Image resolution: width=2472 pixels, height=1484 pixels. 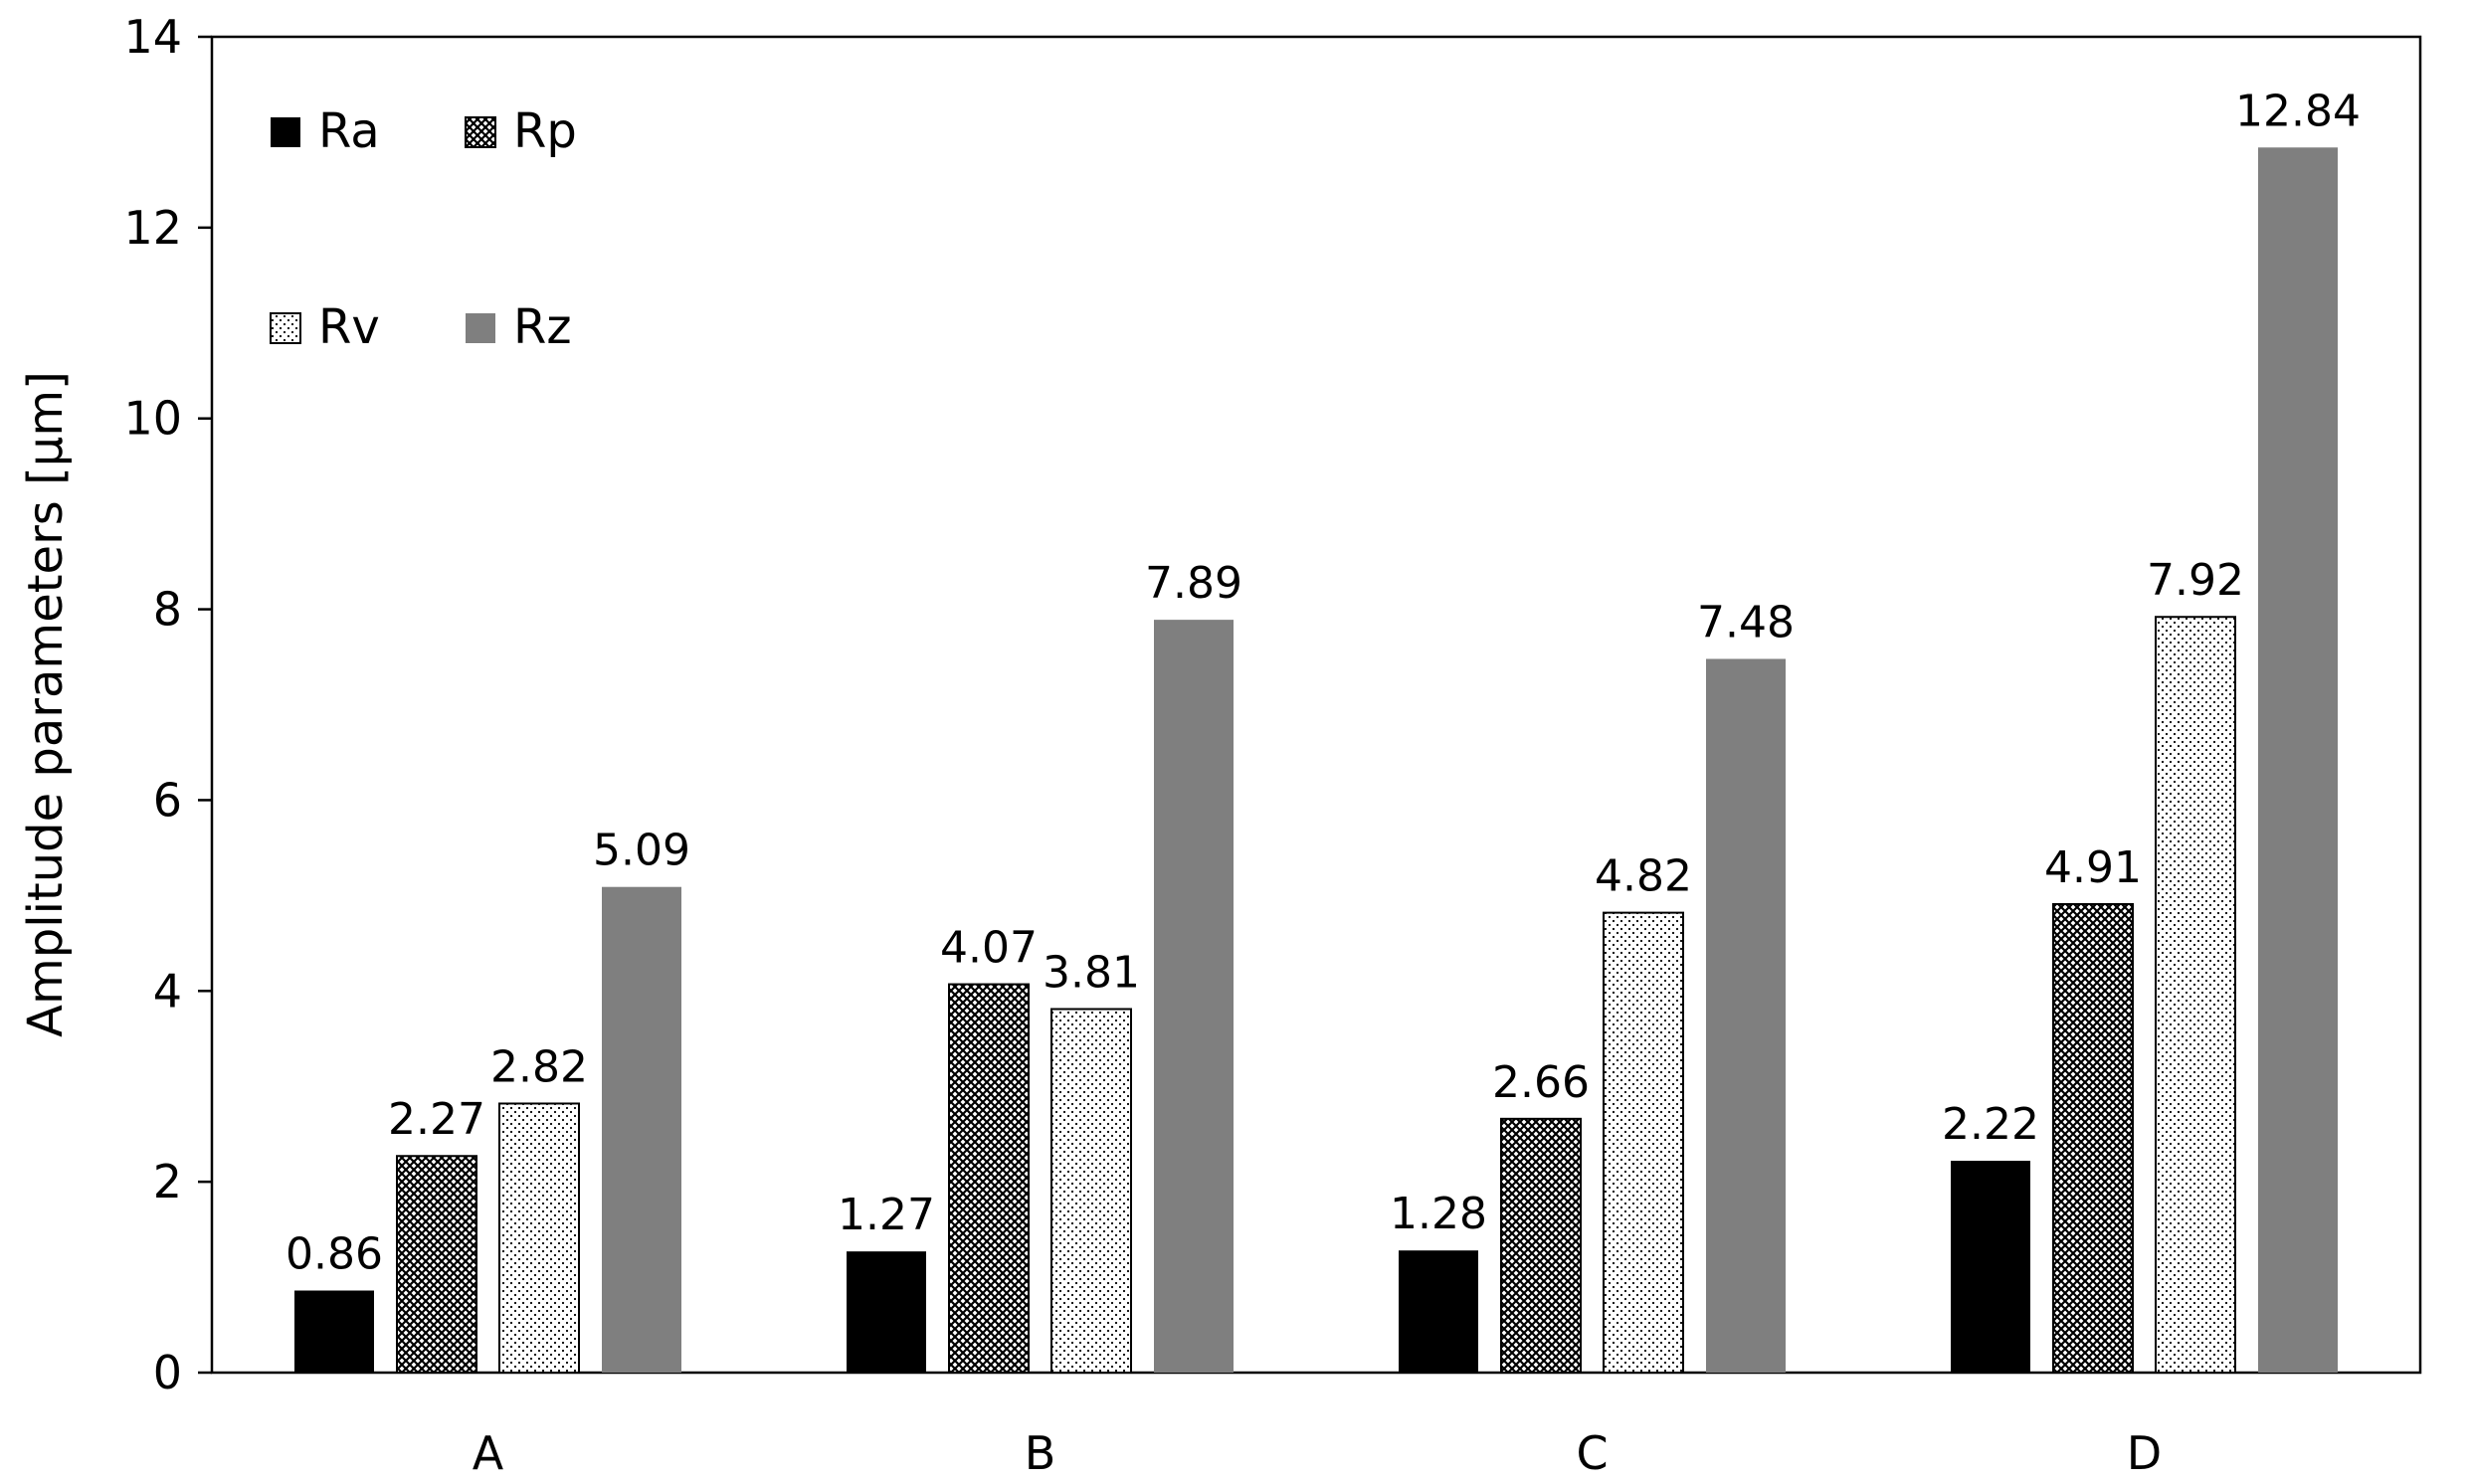 What do you see at coordinates (989, 1179) in the screenshot?
I see `bar-rp-b` at bounding box center [989, 1179].